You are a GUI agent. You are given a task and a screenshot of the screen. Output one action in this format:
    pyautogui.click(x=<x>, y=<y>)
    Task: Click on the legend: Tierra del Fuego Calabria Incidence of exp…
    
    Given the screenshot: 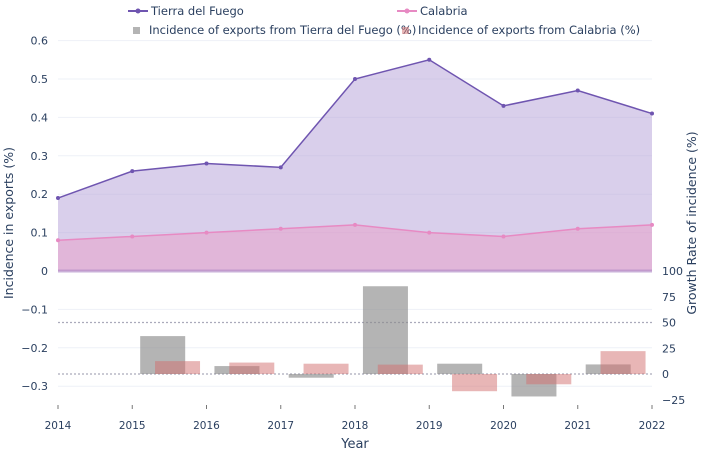 What is the action you would take?
    pyautogui.click(x=384, y=20)
    